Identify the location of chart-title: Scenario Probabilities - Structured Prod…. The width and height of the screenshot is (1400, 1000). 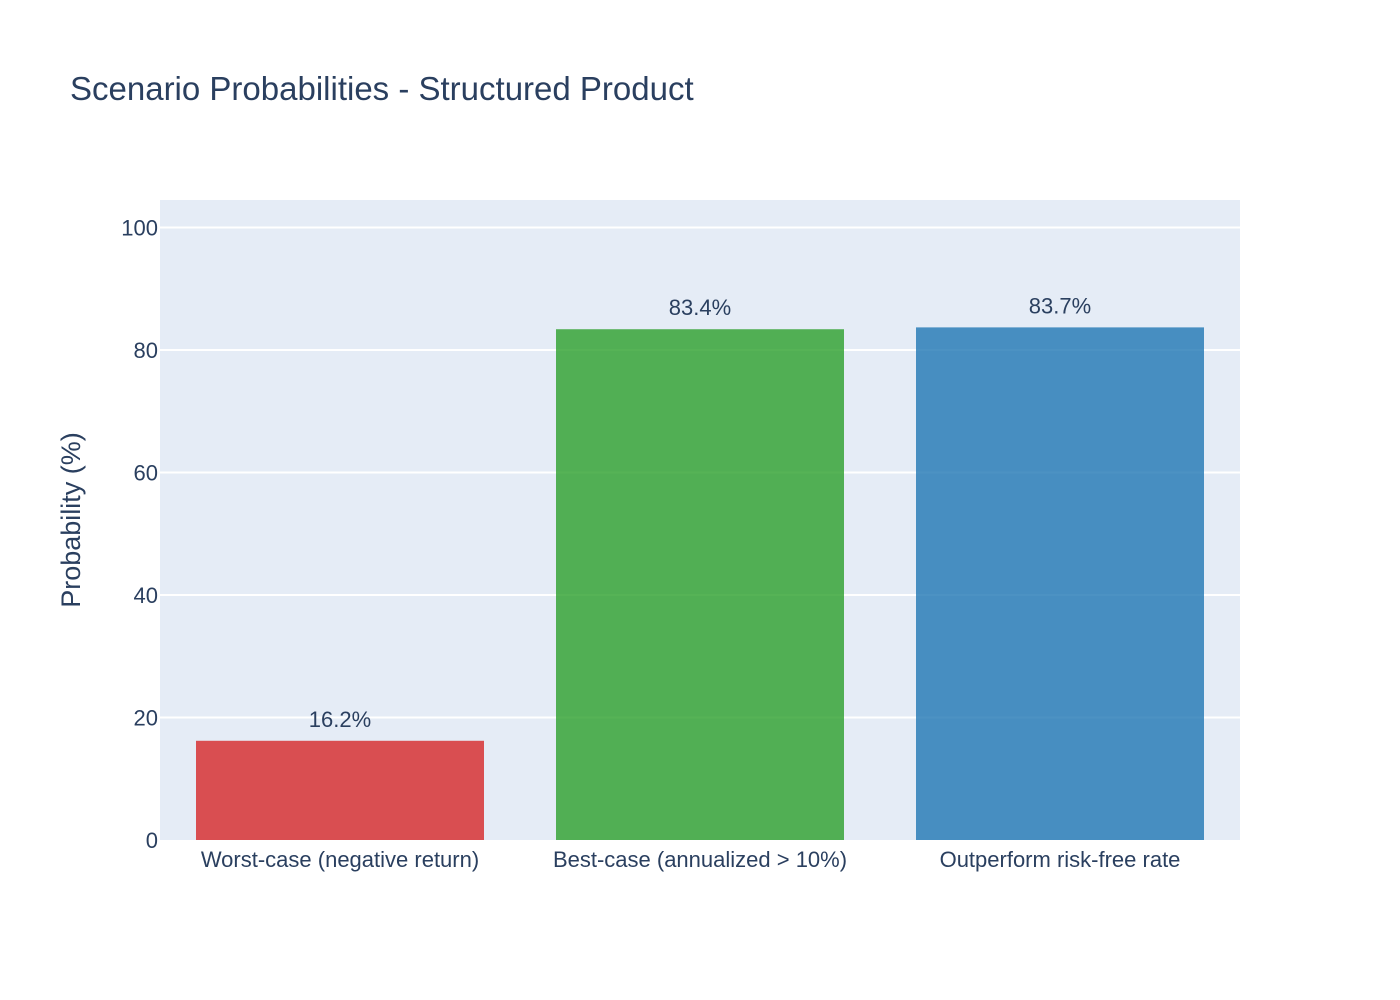
(382, 88).